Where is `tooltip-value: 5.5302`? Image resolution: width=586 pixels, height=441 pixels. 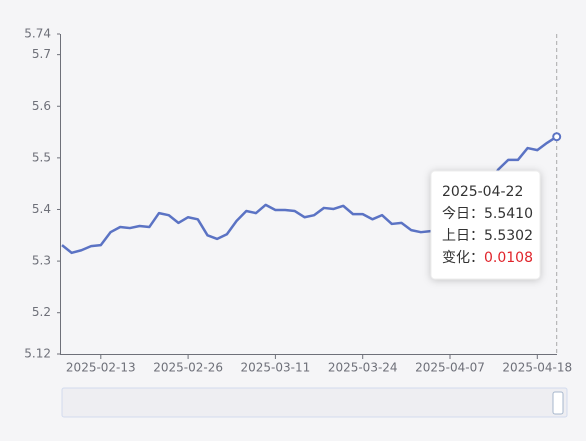 tooltip-value: 5.5302 is located at coordinates (508, 236).